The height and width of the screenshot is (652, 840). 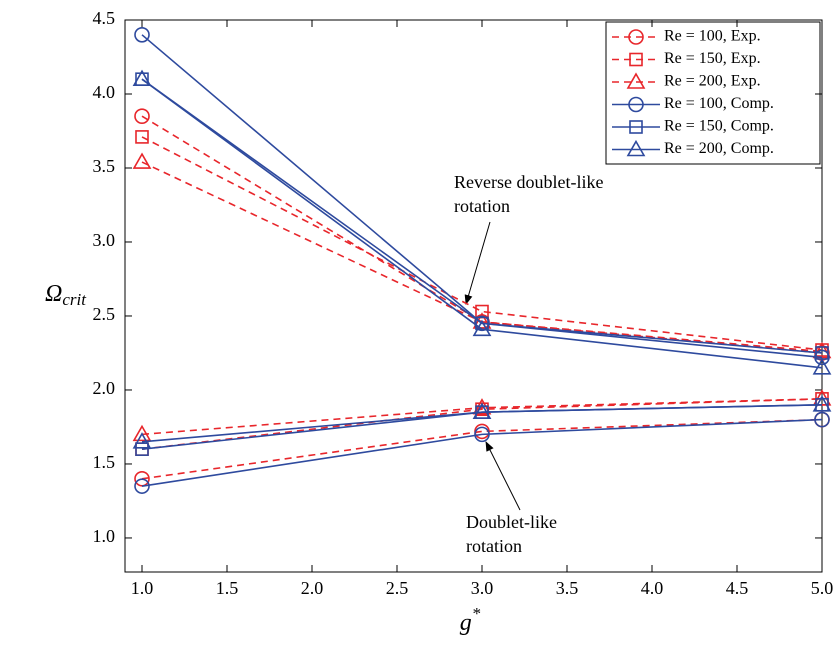 I want to click on y-tick-label: 3.5, so click(x=104, y=166).